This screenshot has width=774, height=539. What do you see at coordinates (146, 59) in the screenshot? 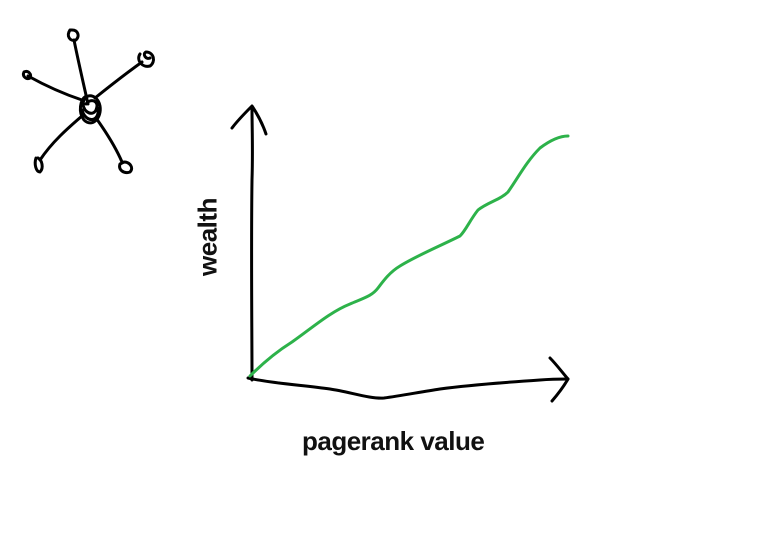
I see `leaf-node-top-right` at bounding box center [146, 59].